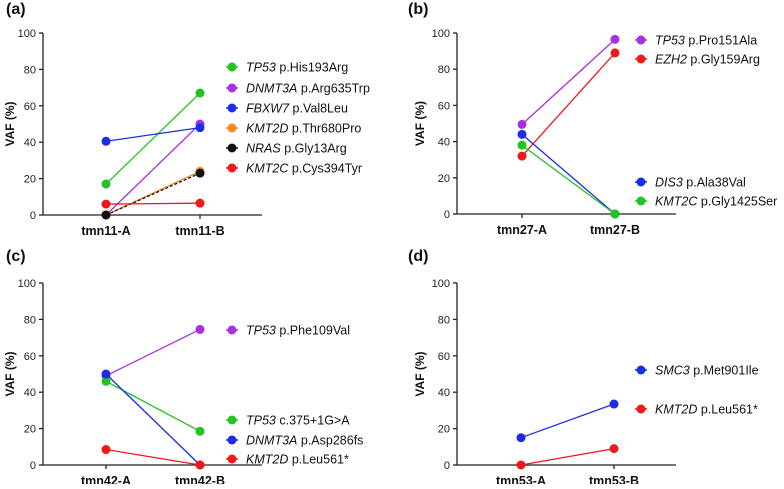  Describe the element at coordinates (737, 202) in the screenshot. I see `legend-change: p.Gly1425Ser` at that location.